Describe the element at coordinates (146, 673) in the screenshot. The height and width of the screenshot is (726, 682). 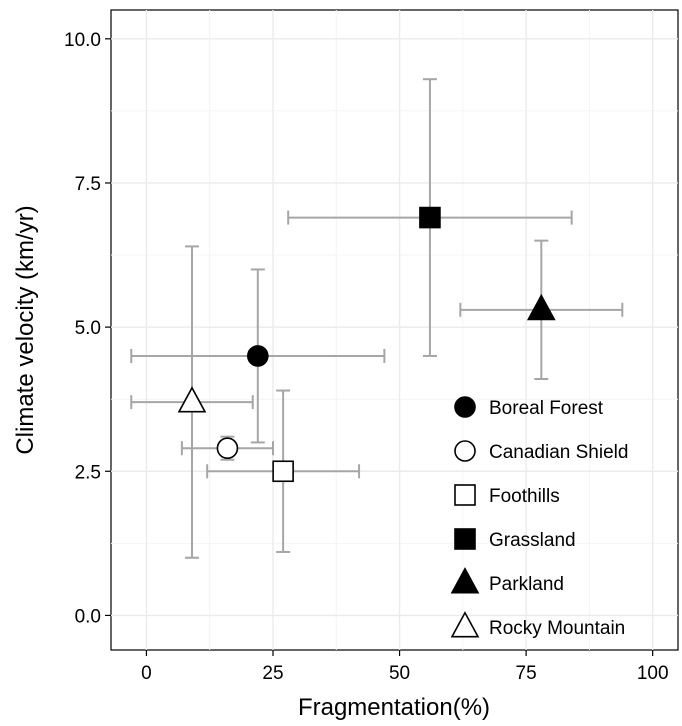
I see `x-tick-label: 0` at that location.